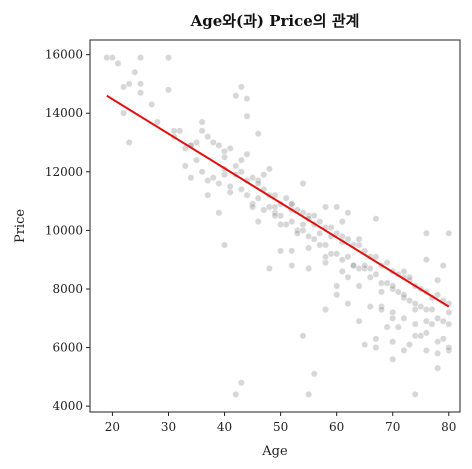  I want to click on x-tick-label: 20, so click(112, 427).